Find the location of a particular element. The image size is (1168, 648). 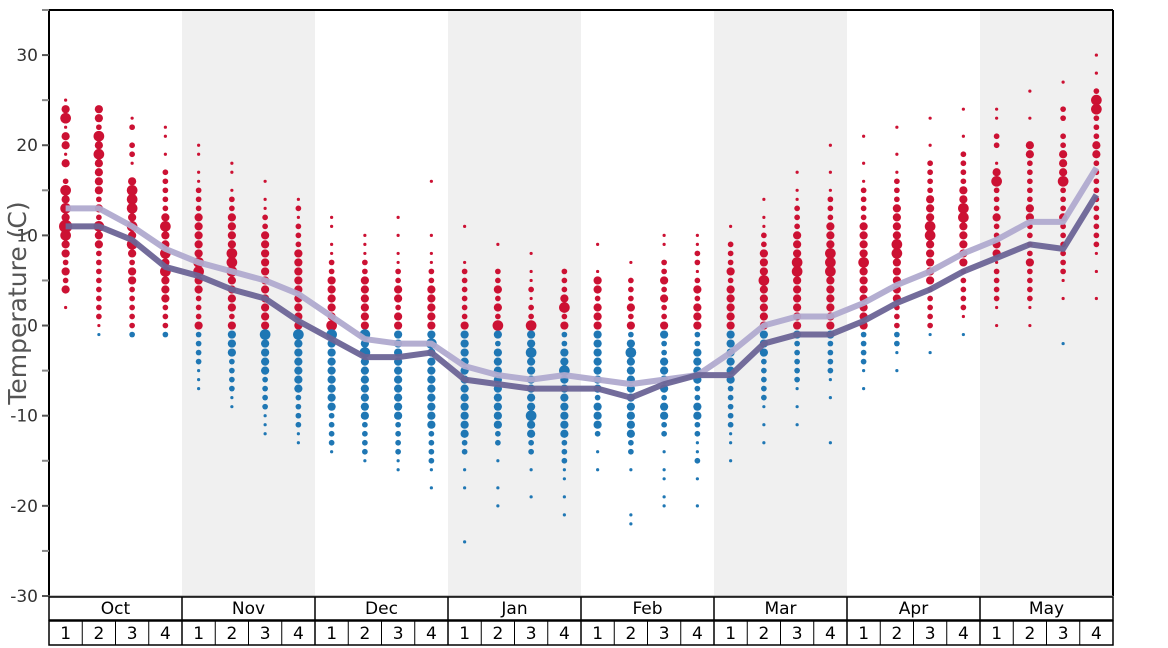

dot-column is located at coordinates (930, 235).